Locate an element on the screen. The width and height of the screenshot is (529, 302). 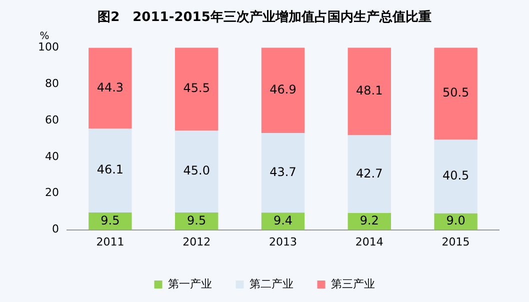
data-label: 9.4 is located at coordinates (283, 220).